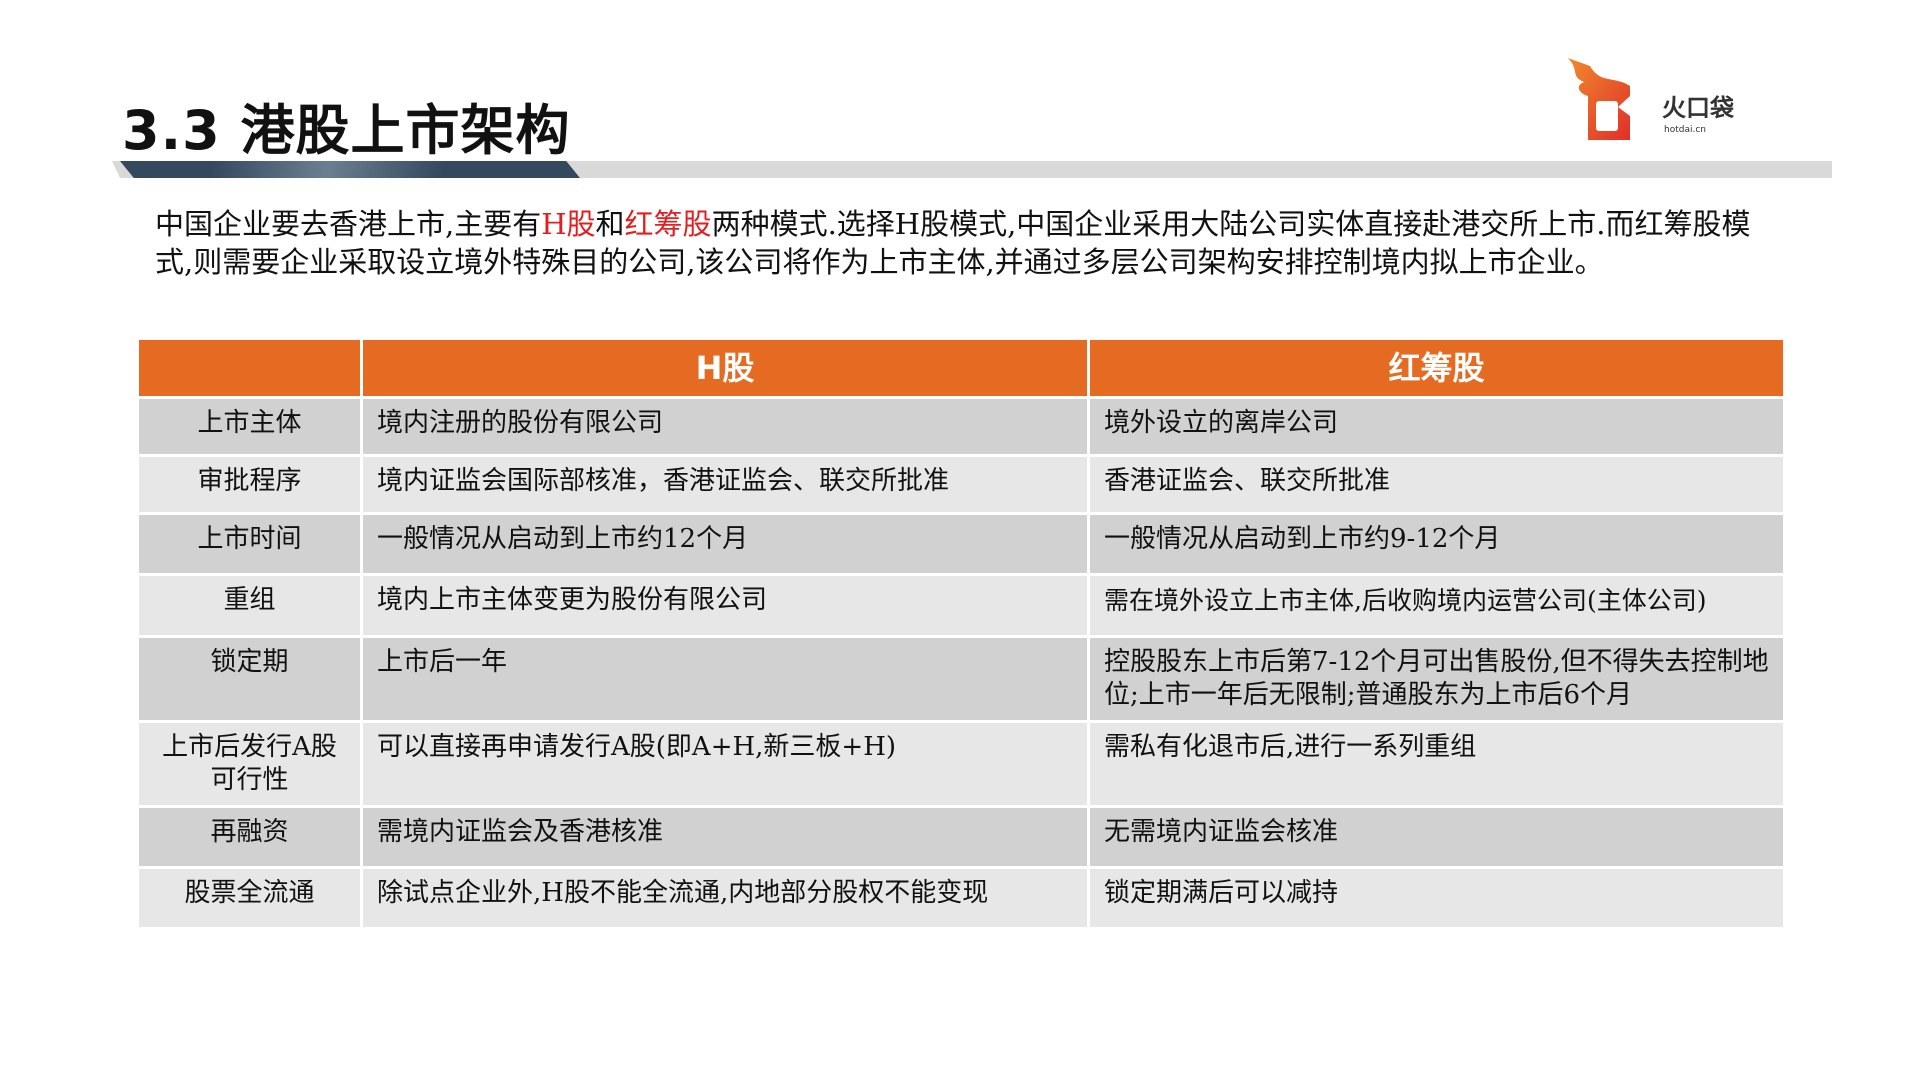 The width and height of the screenshot is (1920, 1080). I want to click on row-label: 重组, so click(251, 607).